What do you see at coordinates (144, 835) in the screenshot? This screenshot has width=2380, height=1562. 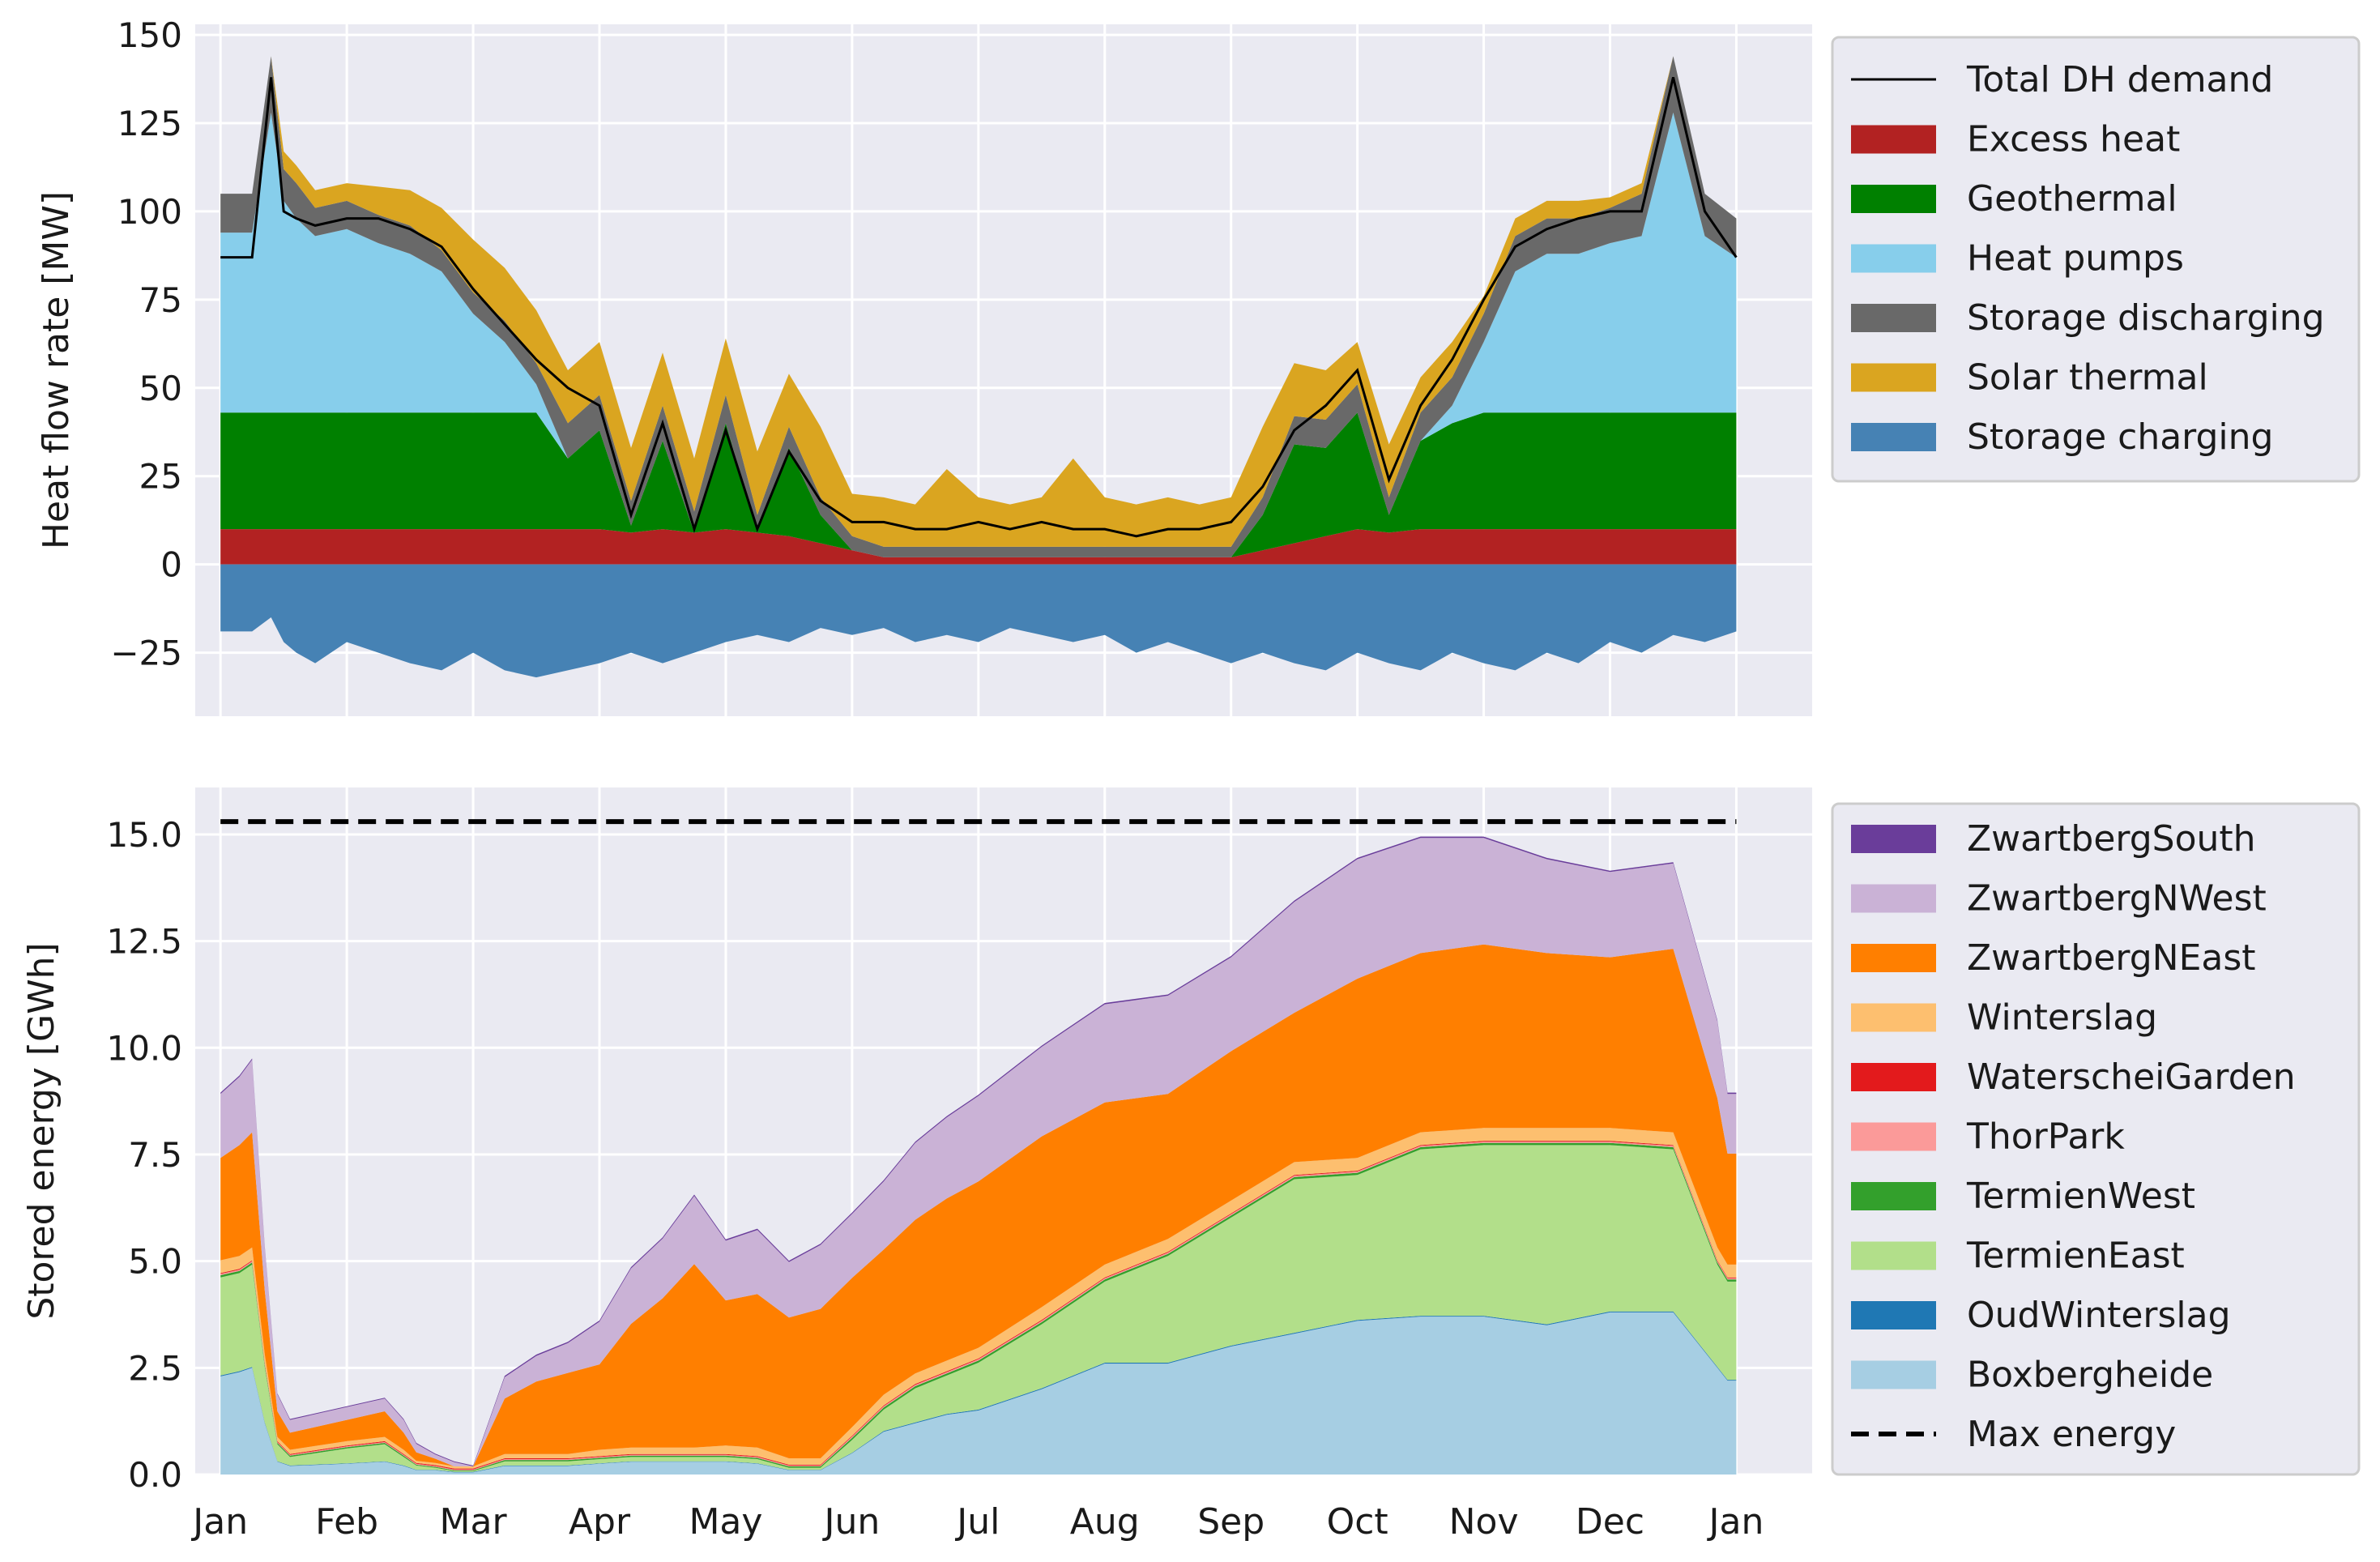 I see `stored-energy-y-tick-label: 15.0` at bounding box center [144, 835].